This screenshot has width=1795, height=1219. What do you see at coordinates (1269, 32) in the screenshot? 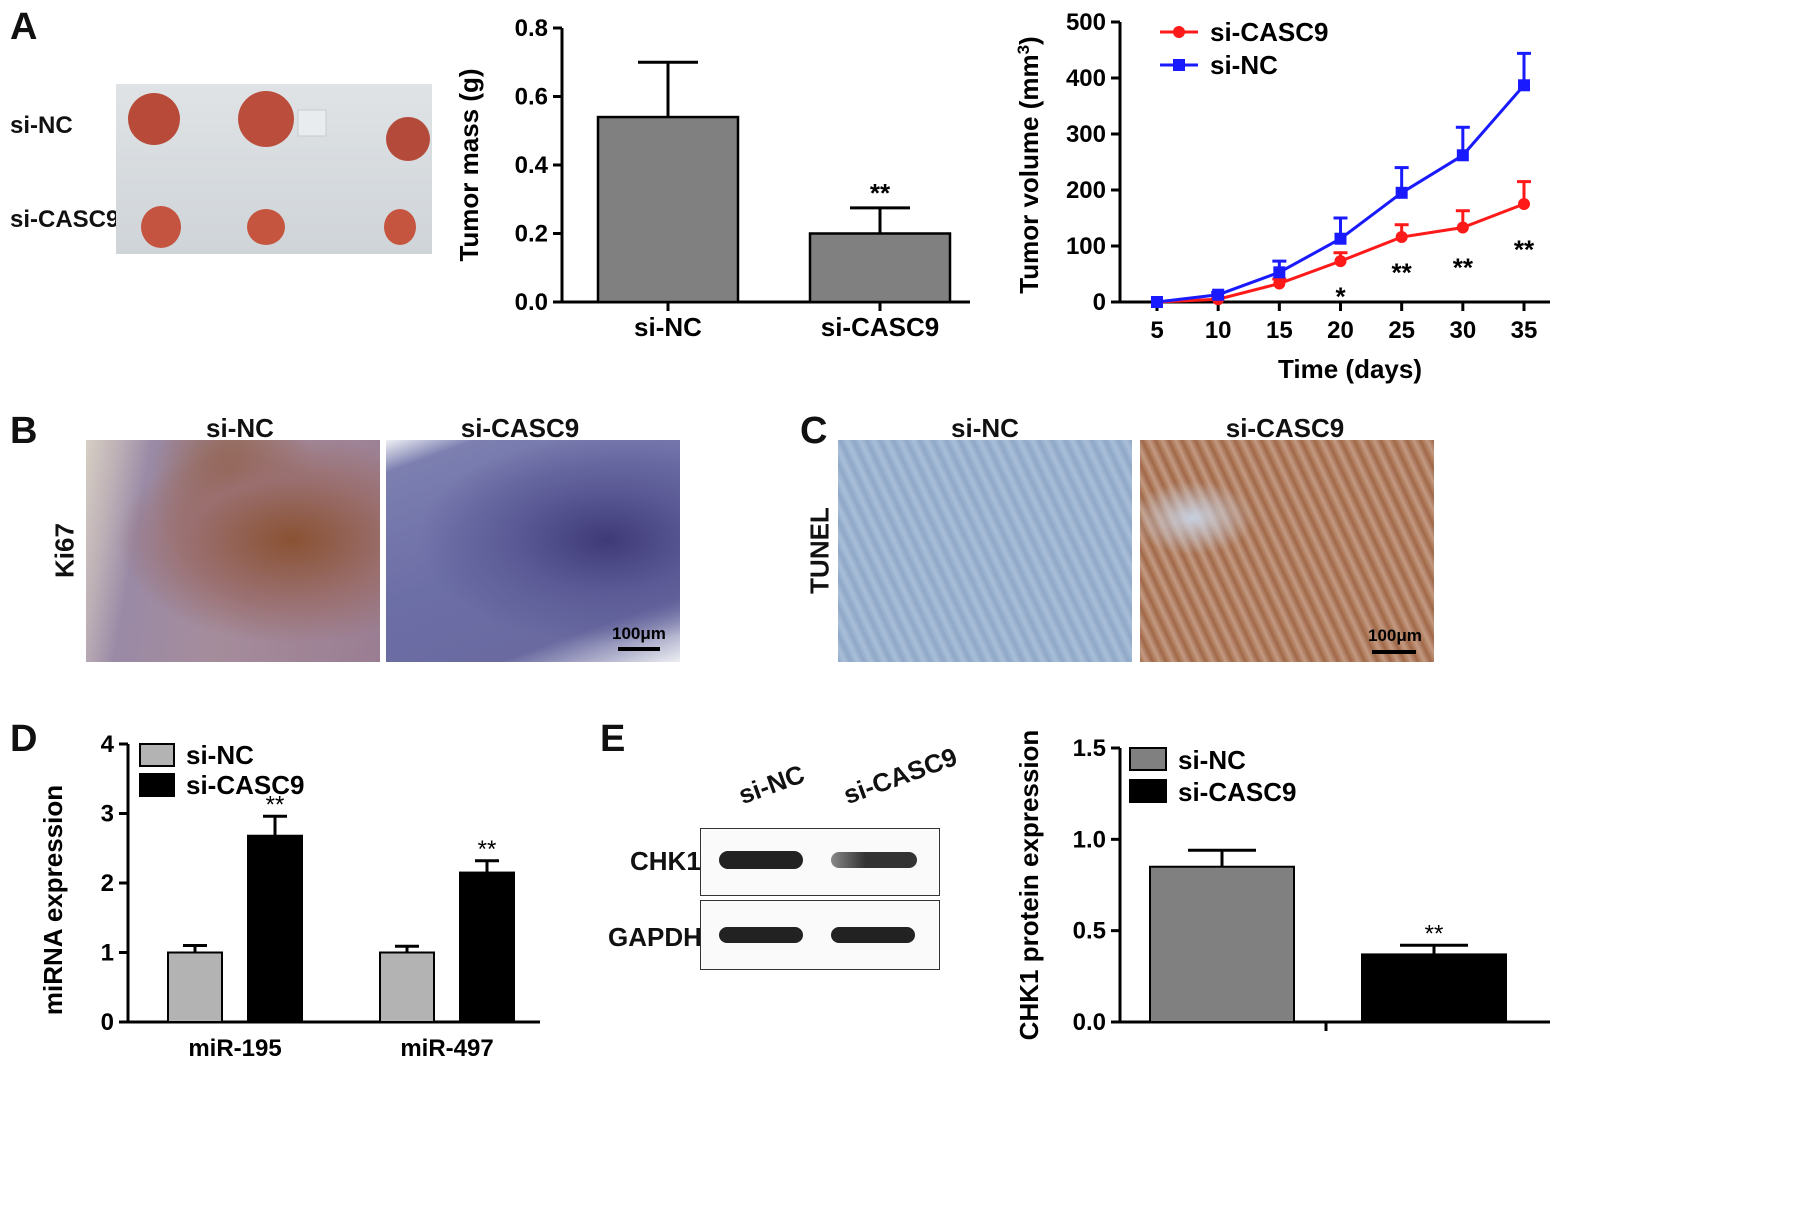
I see `volume-legend-label: si-CASC9` at bounding box center [1269, 32].